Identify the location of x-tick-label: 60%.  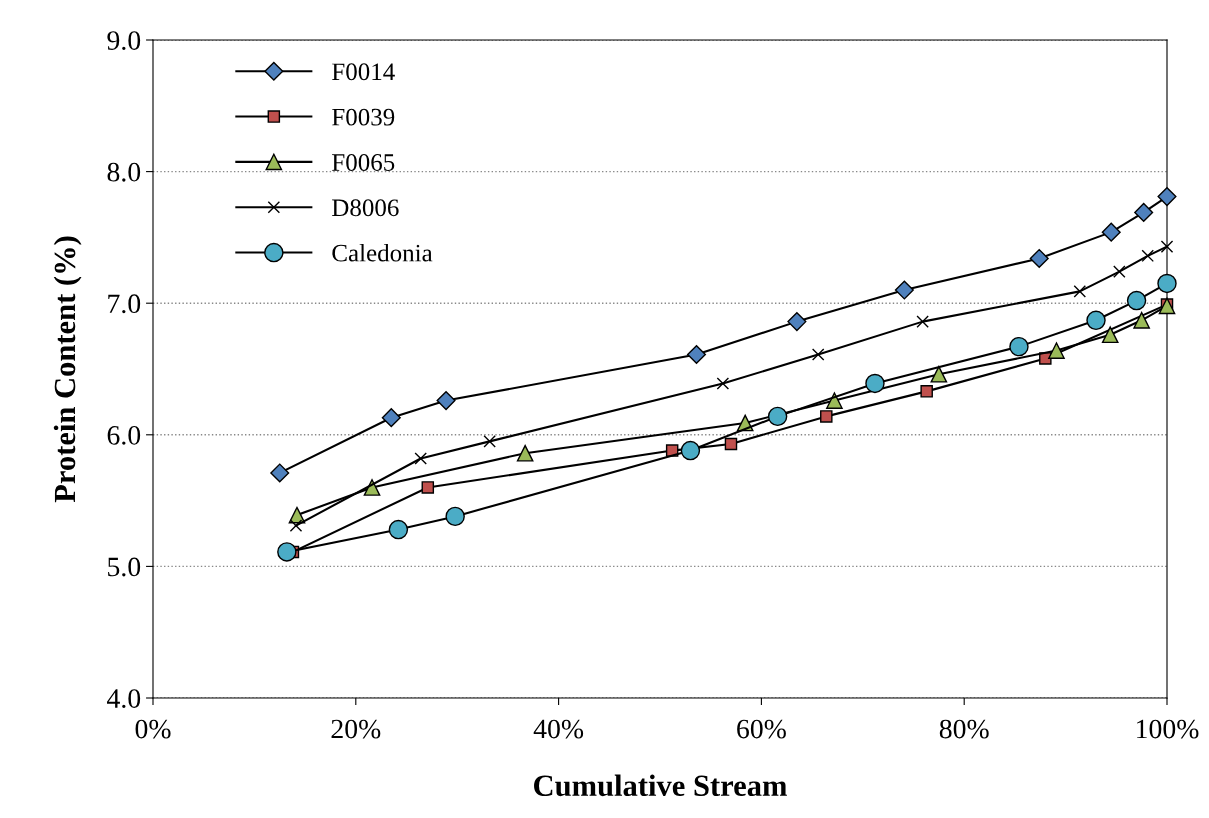
(761, 729).